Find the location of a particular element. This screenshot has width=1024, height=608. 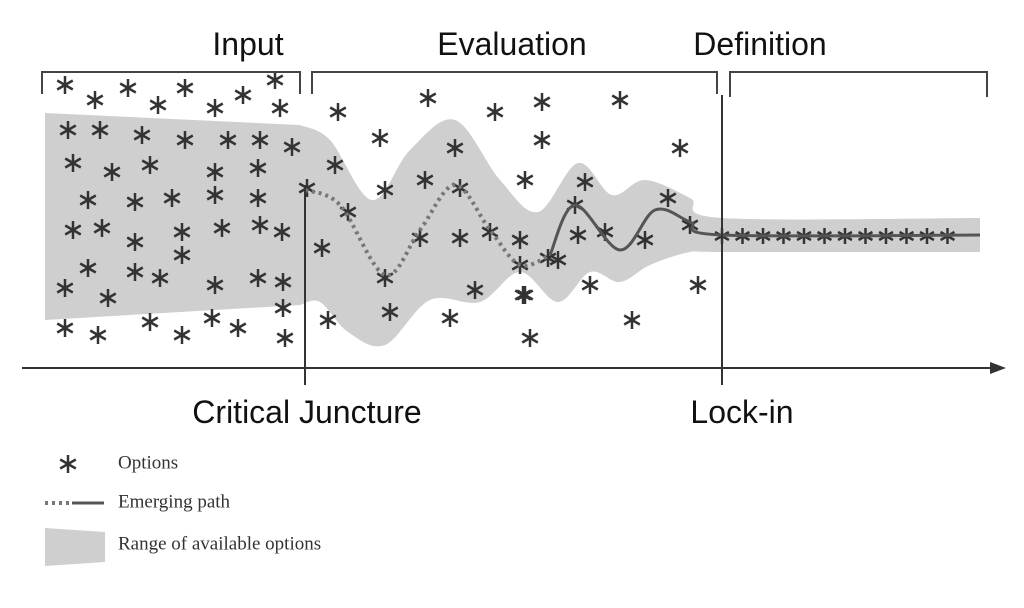

phase-label: Definition is located at coordinates (759, 44).